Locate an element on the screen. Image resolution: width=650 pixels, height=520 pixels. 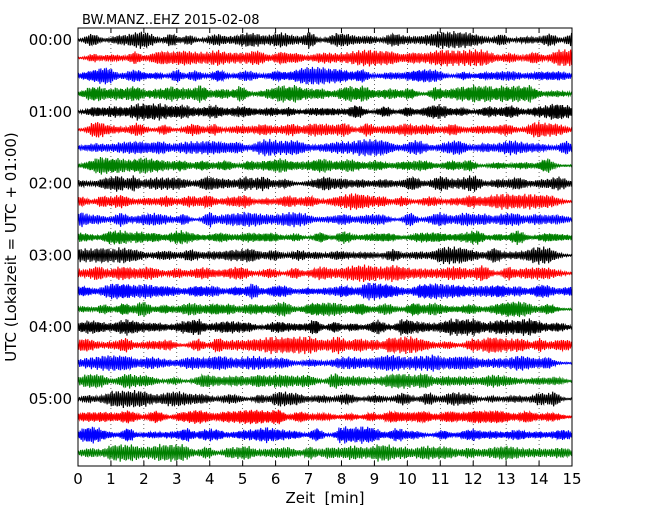
x-tick-label: 4 is located at coordinates (210, 479).